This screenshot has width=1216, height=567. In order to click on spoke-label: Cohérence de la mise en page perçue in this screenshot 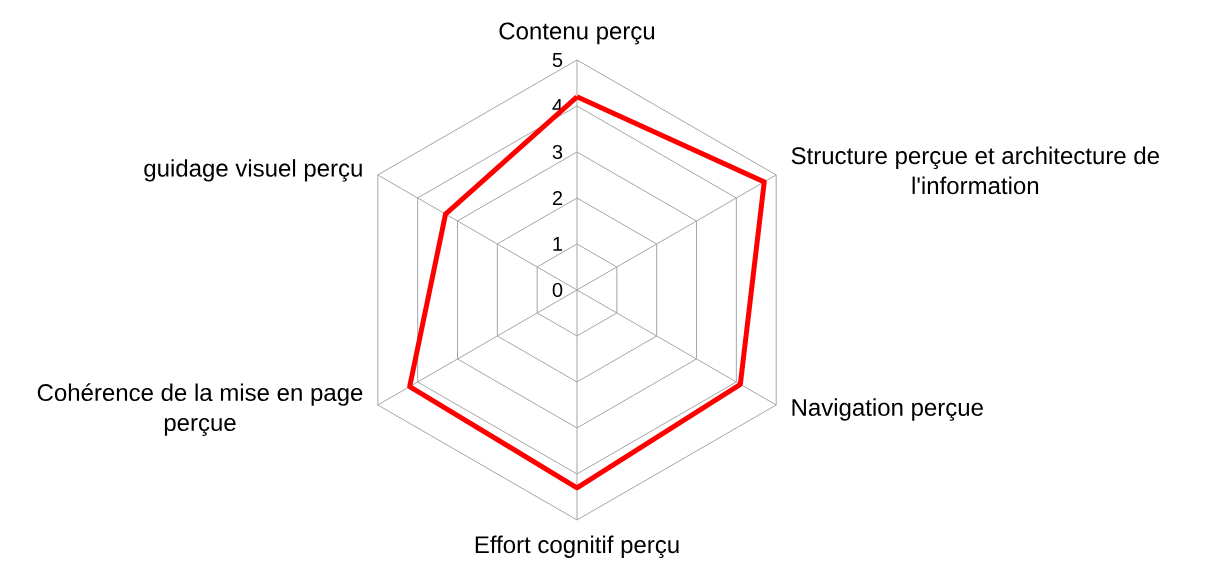, I will do `click(200, 409)`.